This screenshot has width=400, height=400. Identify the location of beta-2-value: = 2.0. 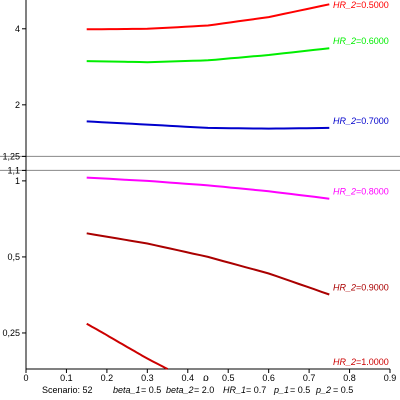
(204, 390).